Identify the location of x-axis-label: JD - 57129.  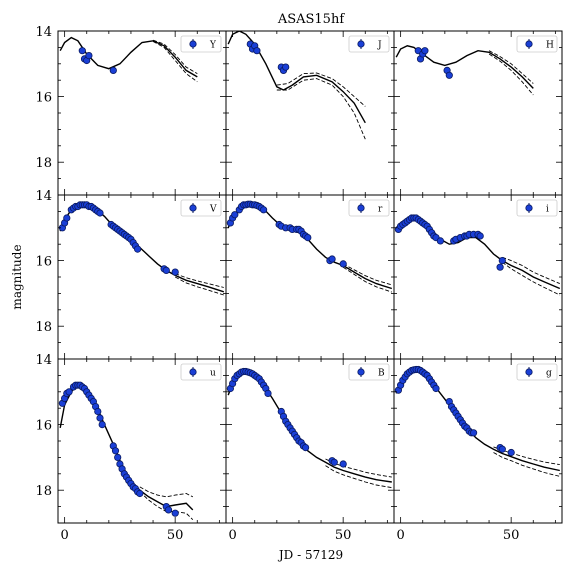
(310, 555).